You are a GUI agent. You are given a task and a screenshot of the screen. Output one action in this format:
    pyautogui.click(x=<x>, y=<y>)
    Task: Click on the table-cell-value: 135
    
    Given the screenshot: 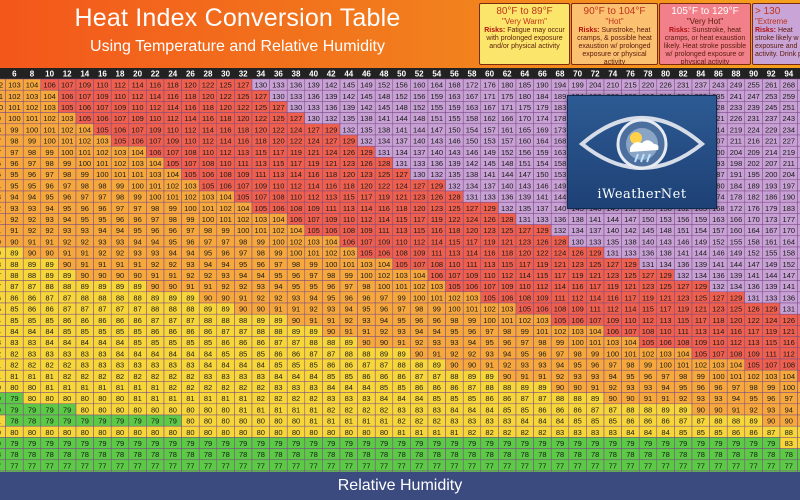 What is the action you would take?
    pyautogui.click(x=366, y=129)
    